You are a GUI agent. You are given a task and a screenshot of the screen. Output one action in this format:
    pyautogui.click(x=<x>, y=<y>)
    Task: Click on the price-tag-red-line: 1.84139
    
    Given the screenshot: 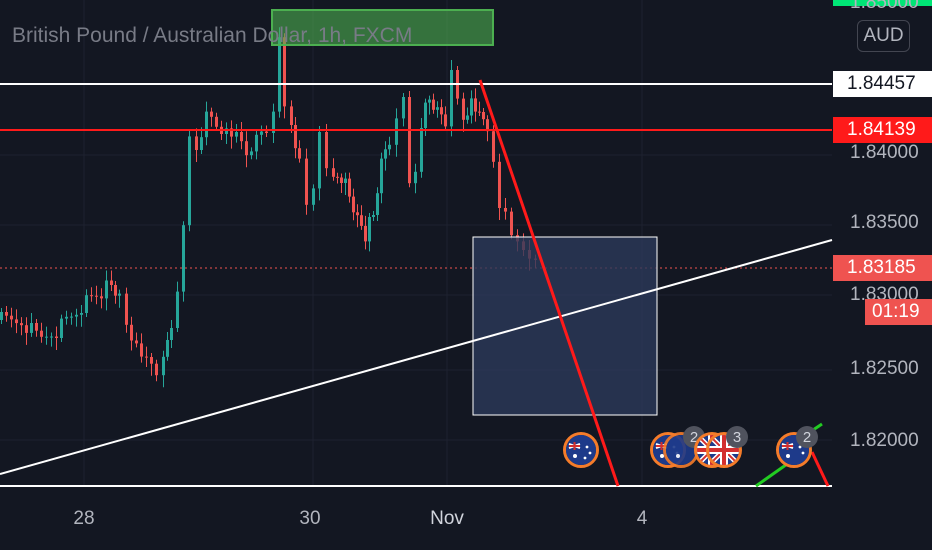 What is the action you would take?
    pyautogui.click(x=882, y=130)
    